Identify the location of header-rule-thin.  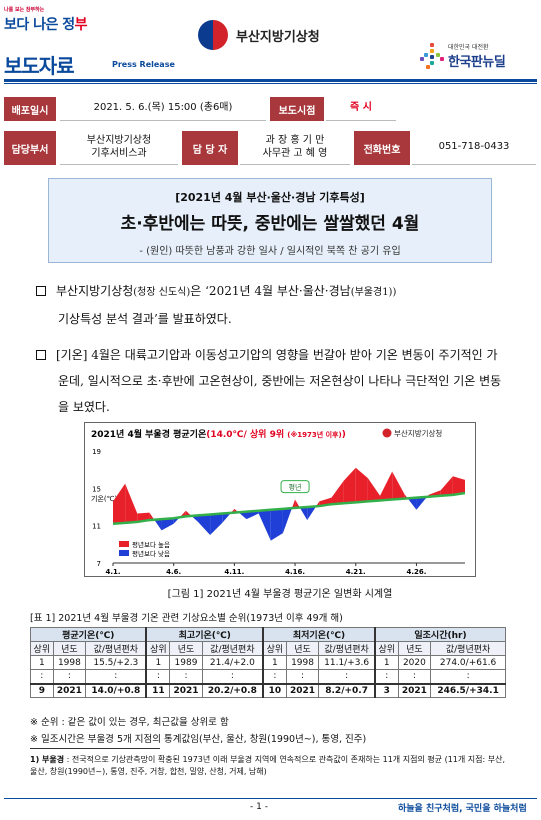
(270, 83).